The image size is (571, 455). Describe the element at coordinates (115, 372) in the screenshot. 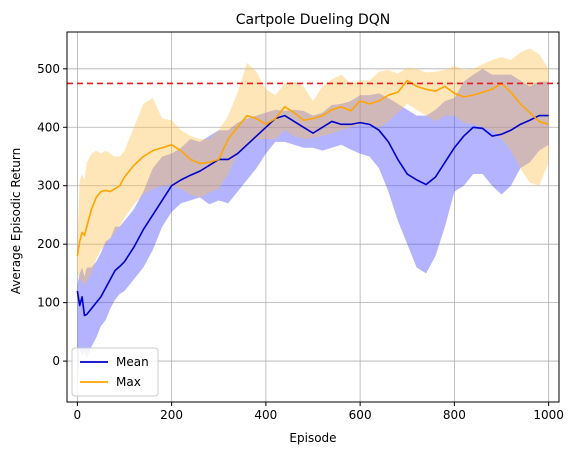

I see `legend: Mean Max` at that location.